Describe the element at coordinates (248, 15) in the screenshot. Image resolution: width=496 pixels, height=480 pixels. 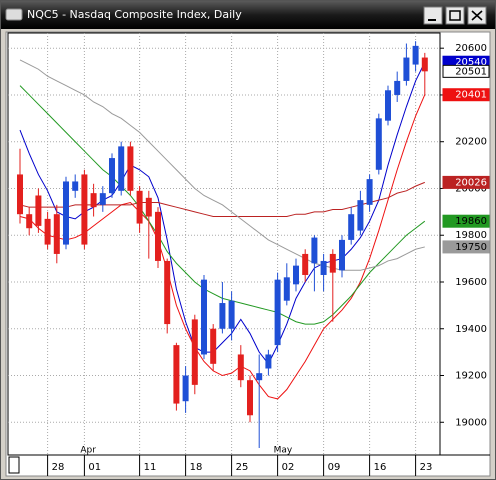
I see `title-bar` at that location.